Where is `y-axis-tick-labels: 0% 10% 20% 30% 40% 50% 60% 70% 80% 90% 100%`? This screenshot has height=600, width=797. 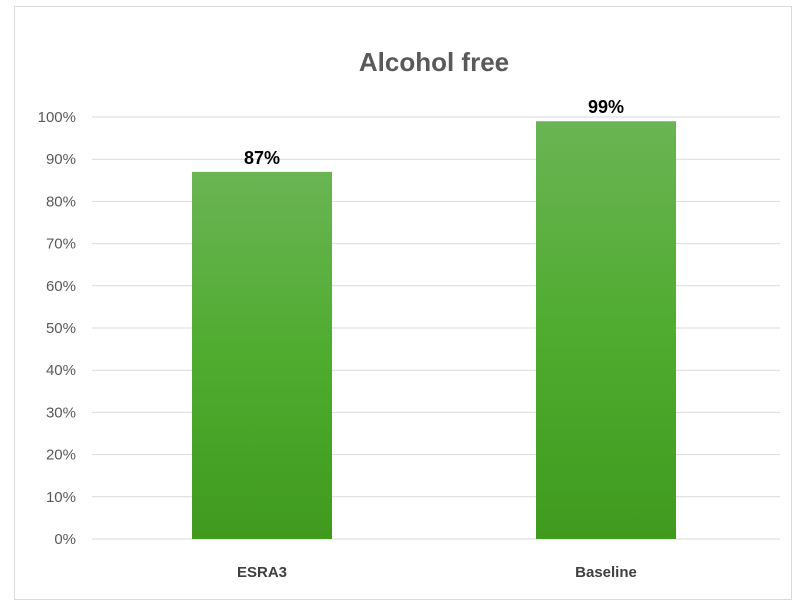
y-axis-tick-labels: 0% 10% 20% 30% 40% 50% 60% 70% 80% 90% 100% is located at coordinates (57, 328).